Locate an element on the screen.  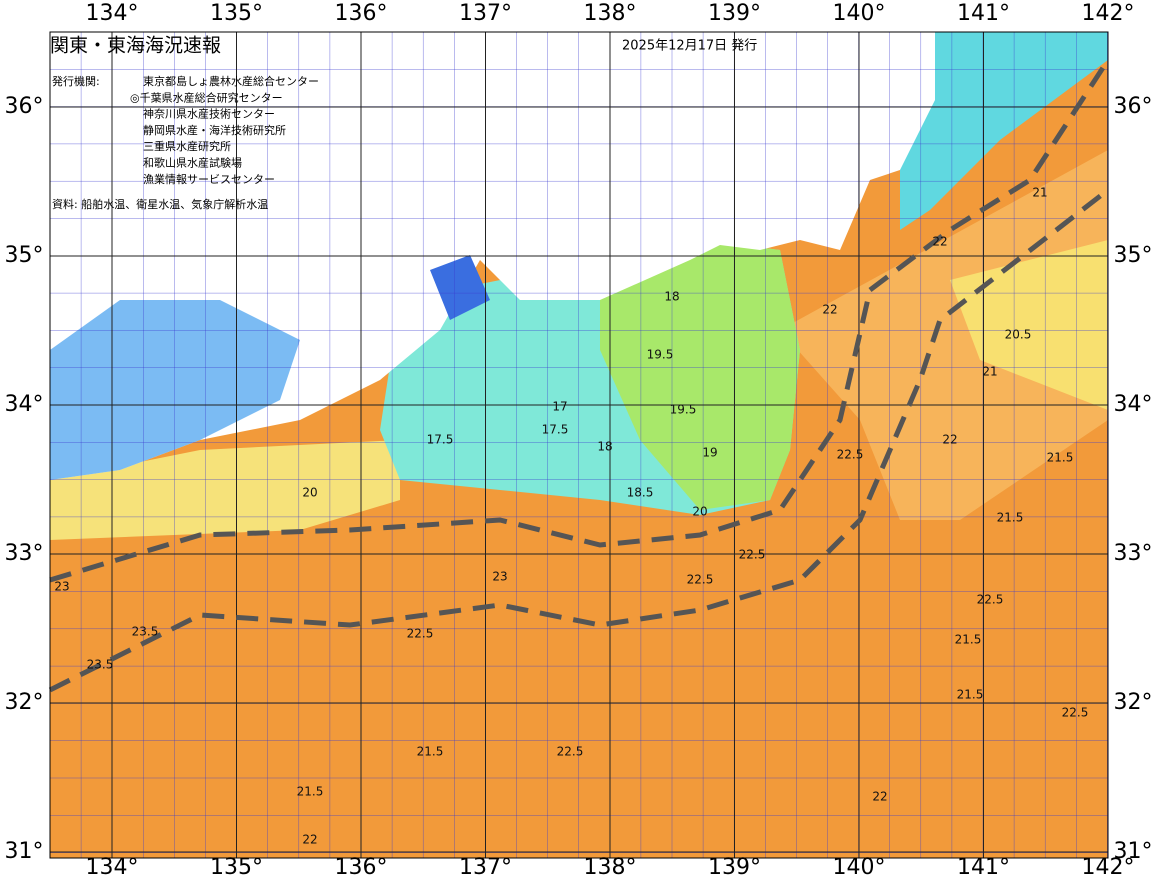
contour-label: 19 is located at coordinates (709, 453).